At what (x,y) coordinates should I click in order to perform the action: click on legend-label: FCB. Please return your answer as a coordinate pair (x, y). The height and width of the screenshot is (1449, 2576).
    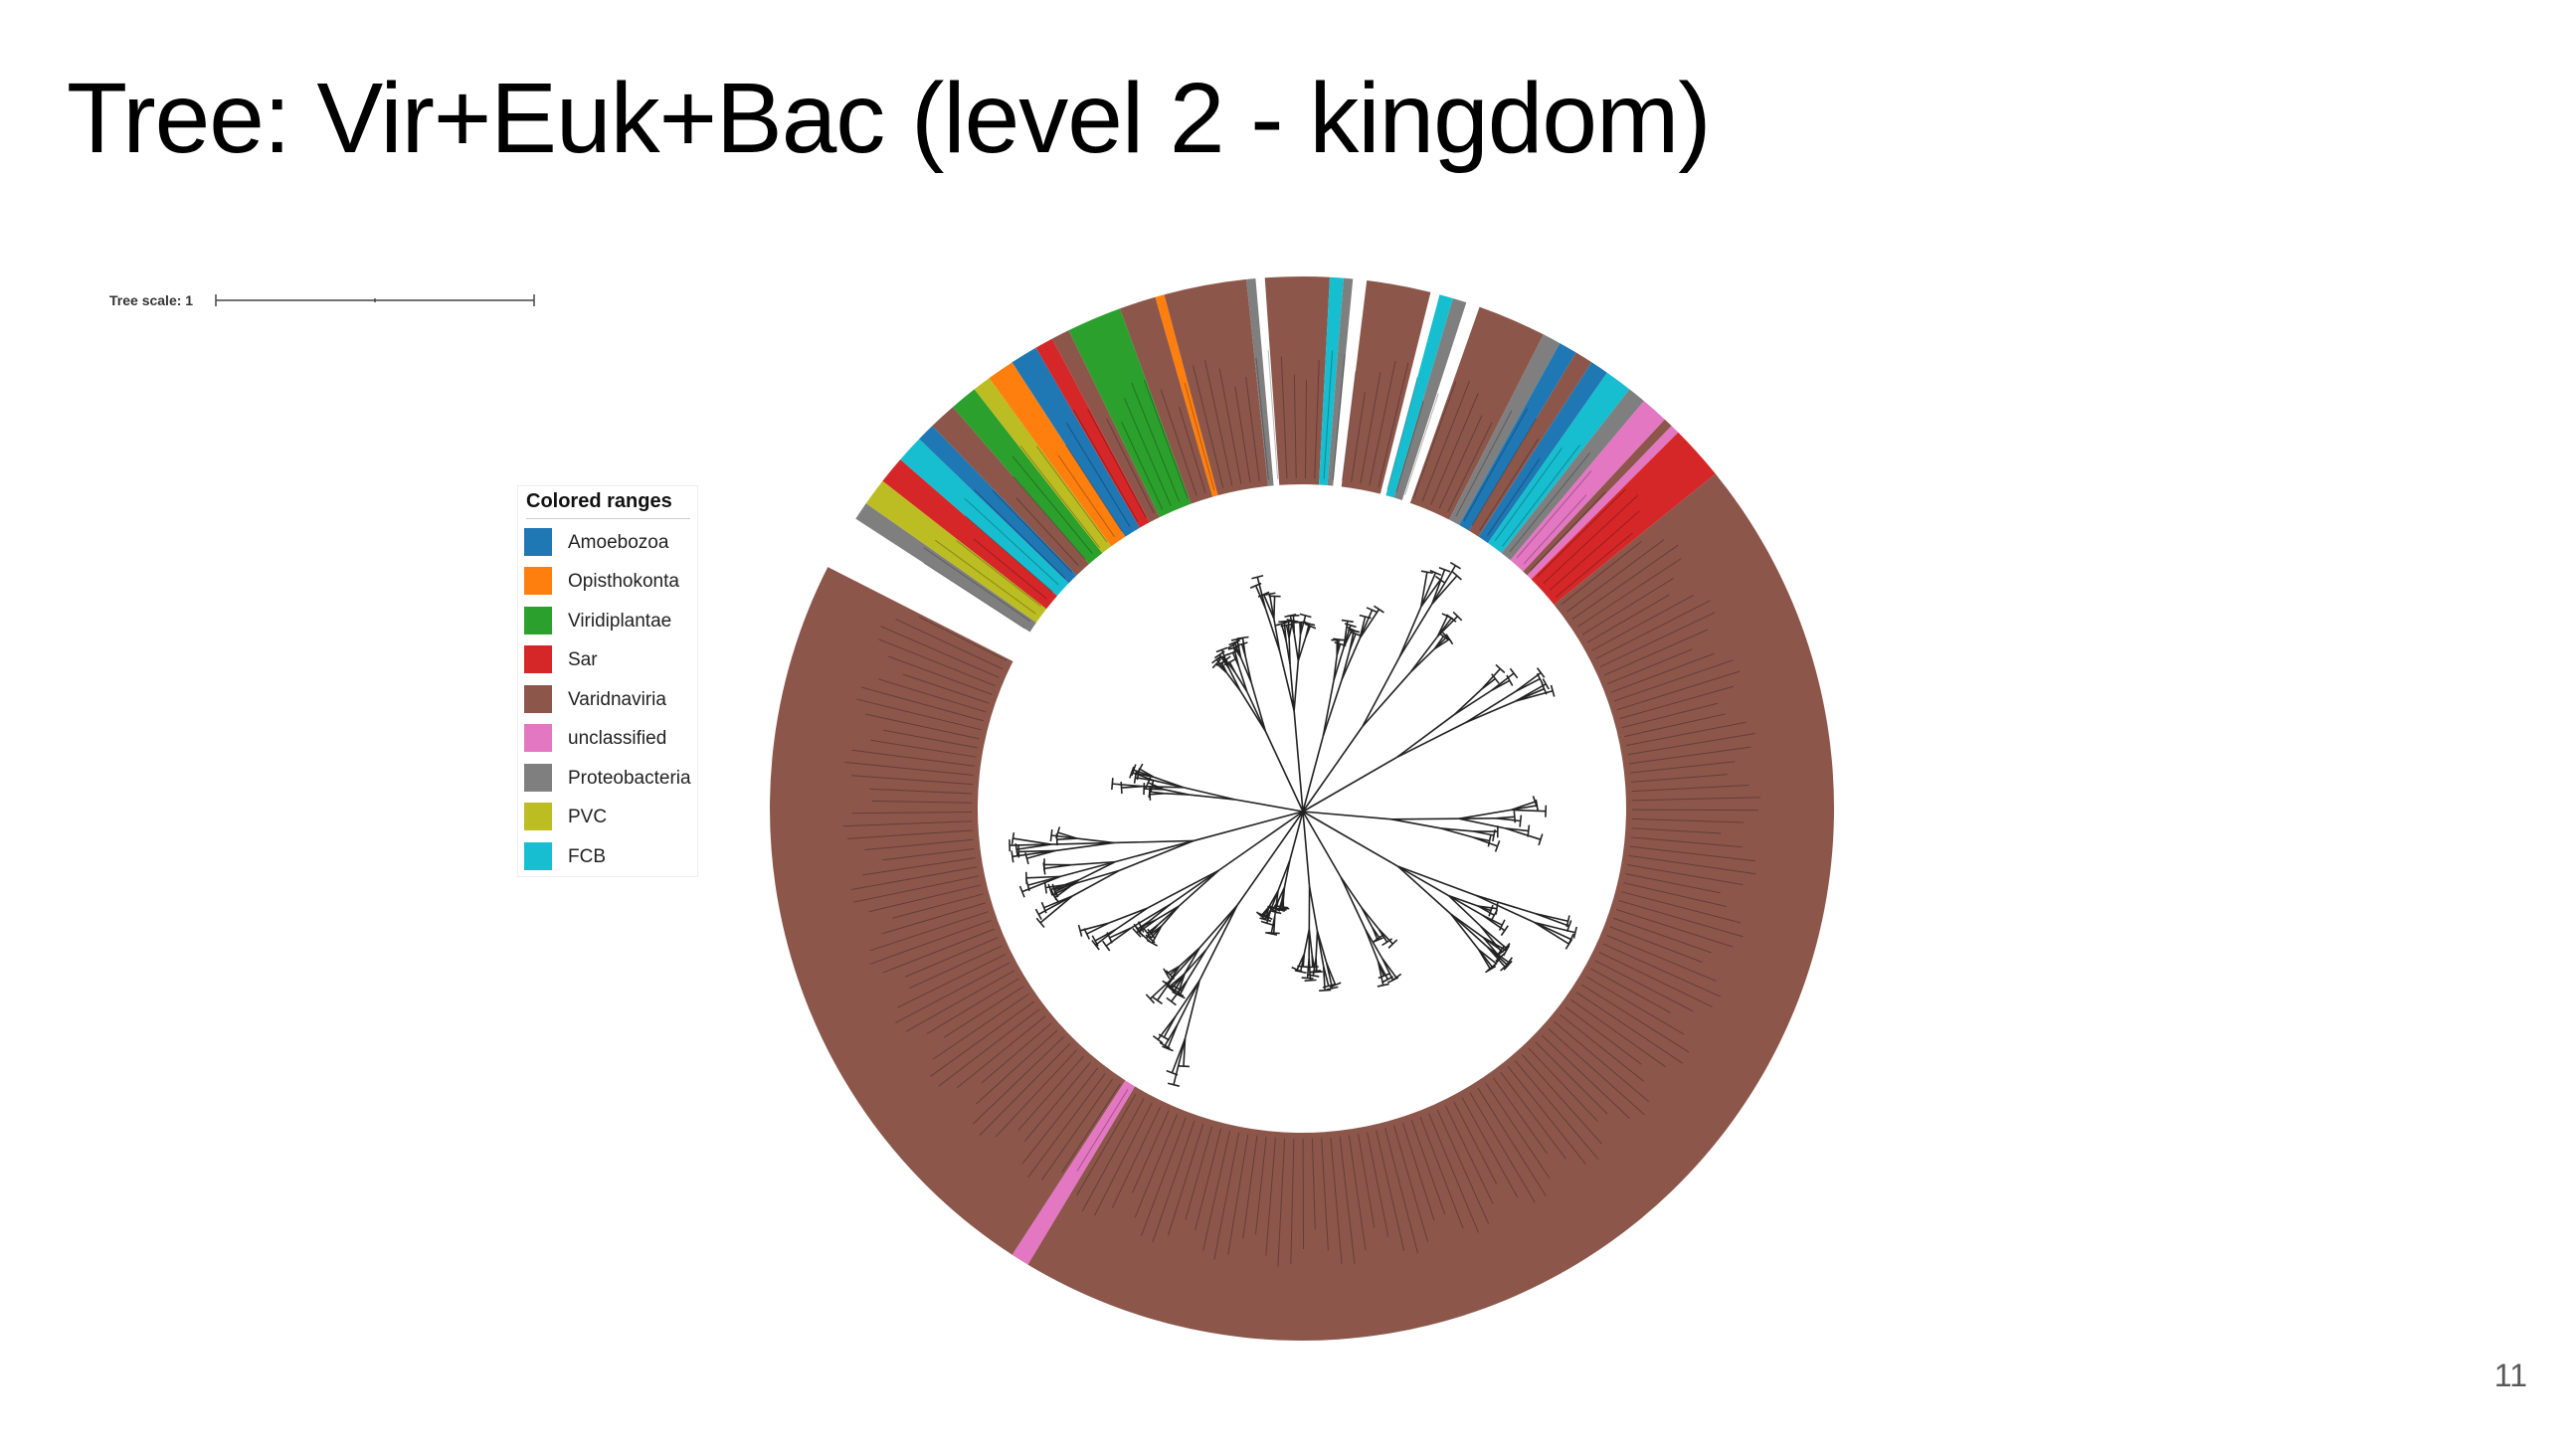
    Looking at the image, I should click on (587, 856).